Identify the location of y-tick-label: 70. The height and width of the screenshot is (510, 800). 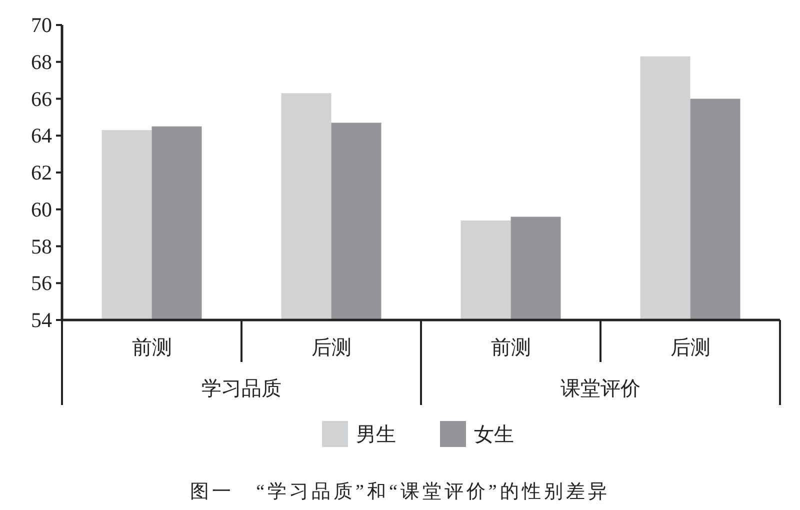
(41, 25).